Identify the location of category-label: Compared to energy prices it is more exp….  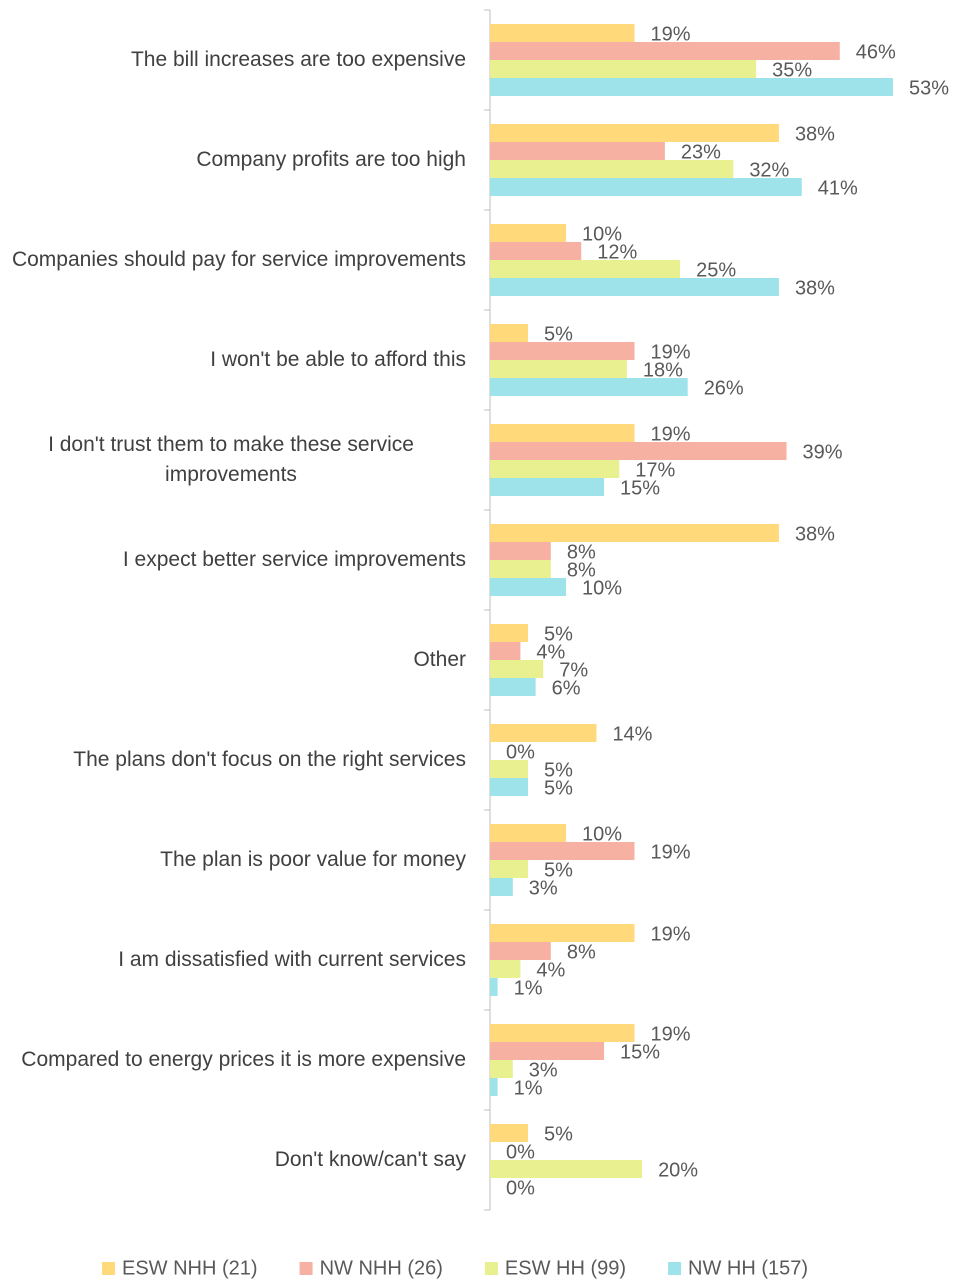
(233, 1060).